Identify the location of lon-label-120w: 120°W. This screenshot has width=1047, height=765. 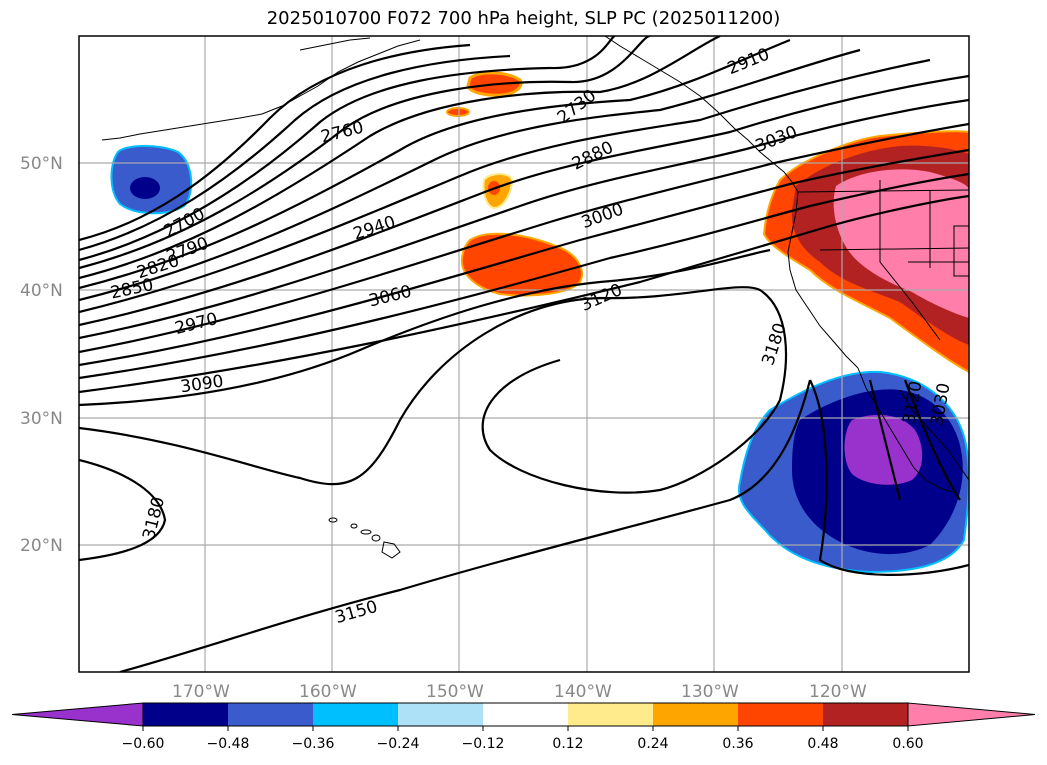
(838, 692).